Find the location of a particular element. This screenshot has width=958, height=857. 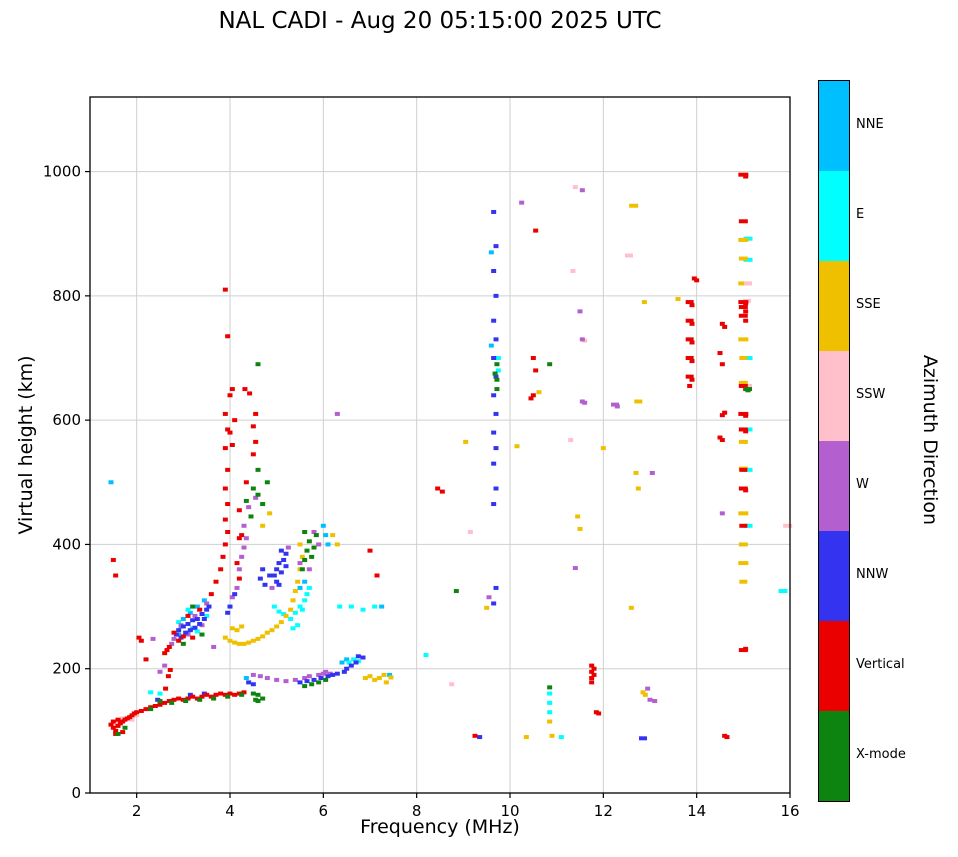

colorbar-label-NNW: NNW is located at coordinates (872, 574).